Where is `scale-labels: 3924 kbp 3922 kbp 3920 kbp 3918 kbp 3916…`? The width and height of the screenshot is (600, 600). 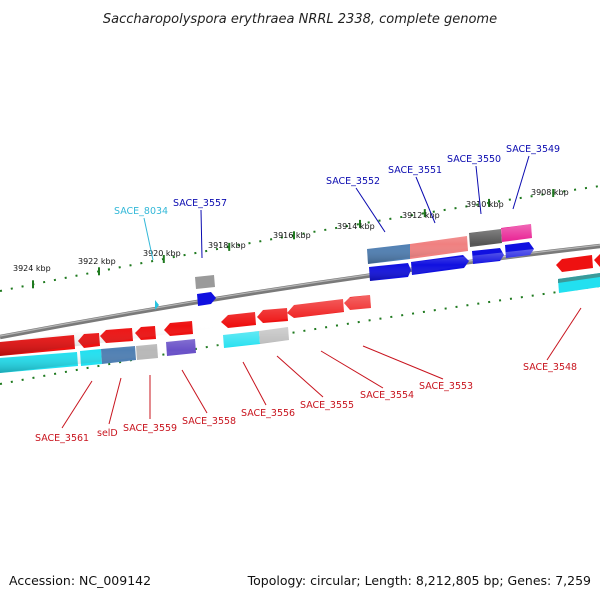
scale-labels: 3924 kbp 3922 kbp 3920 kbp 3918 kbp 3916… is located at coordinates (291, 230).